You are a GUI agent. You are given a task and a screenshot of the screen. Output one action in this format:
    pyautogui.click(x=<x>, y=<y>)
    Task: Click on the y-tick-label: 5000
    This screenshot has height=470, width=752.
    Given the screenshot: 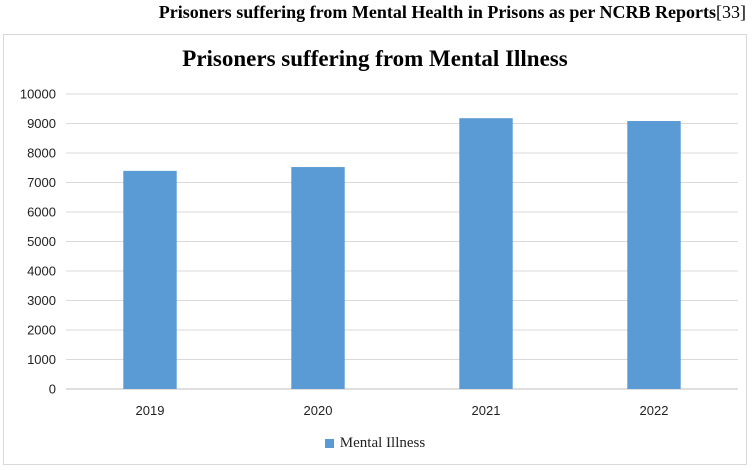 What is the action you would take?
    pyautogui.click(x=41, y=241)
    